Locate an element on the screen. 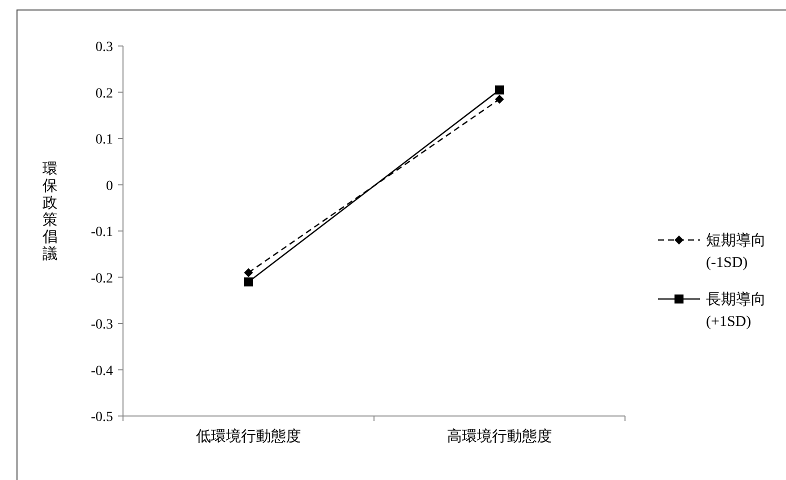 The height and width of the screenshot is (480, 786). y-tick-label: -0.4 is located at coordinates (101, 371).